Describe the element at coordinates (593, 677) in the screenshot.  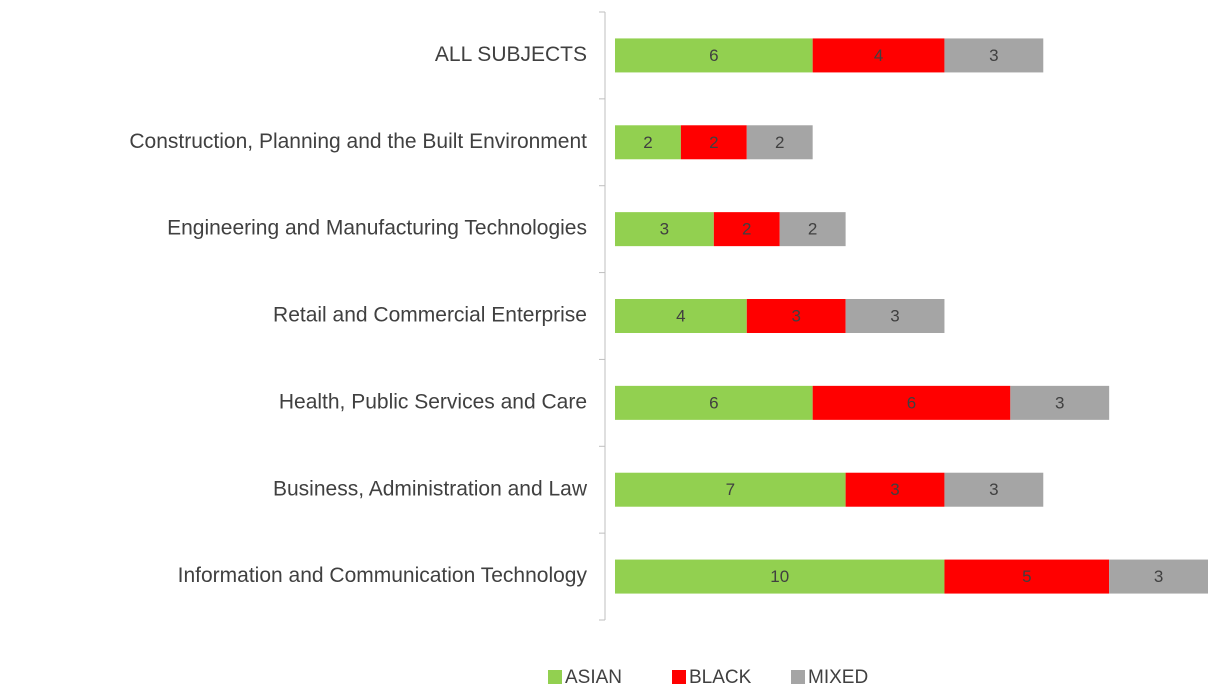
I see `legend-label: ASIAN` at that location.